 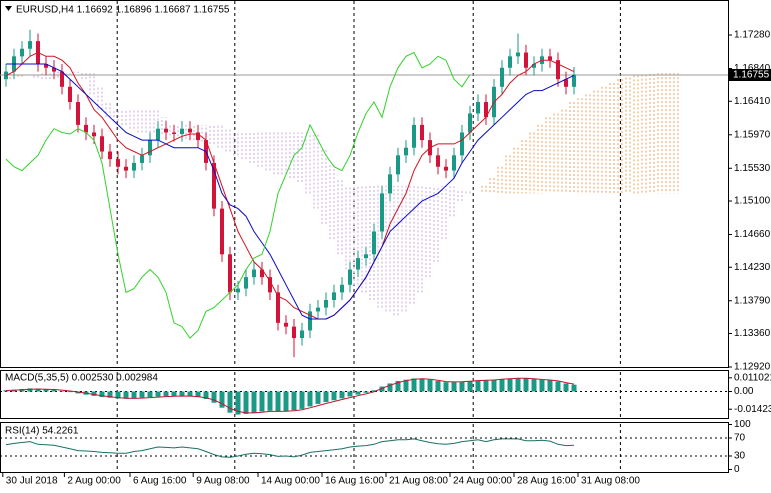 I want to click on y-tick-label: 1.15100, so click(x=752, y=201).